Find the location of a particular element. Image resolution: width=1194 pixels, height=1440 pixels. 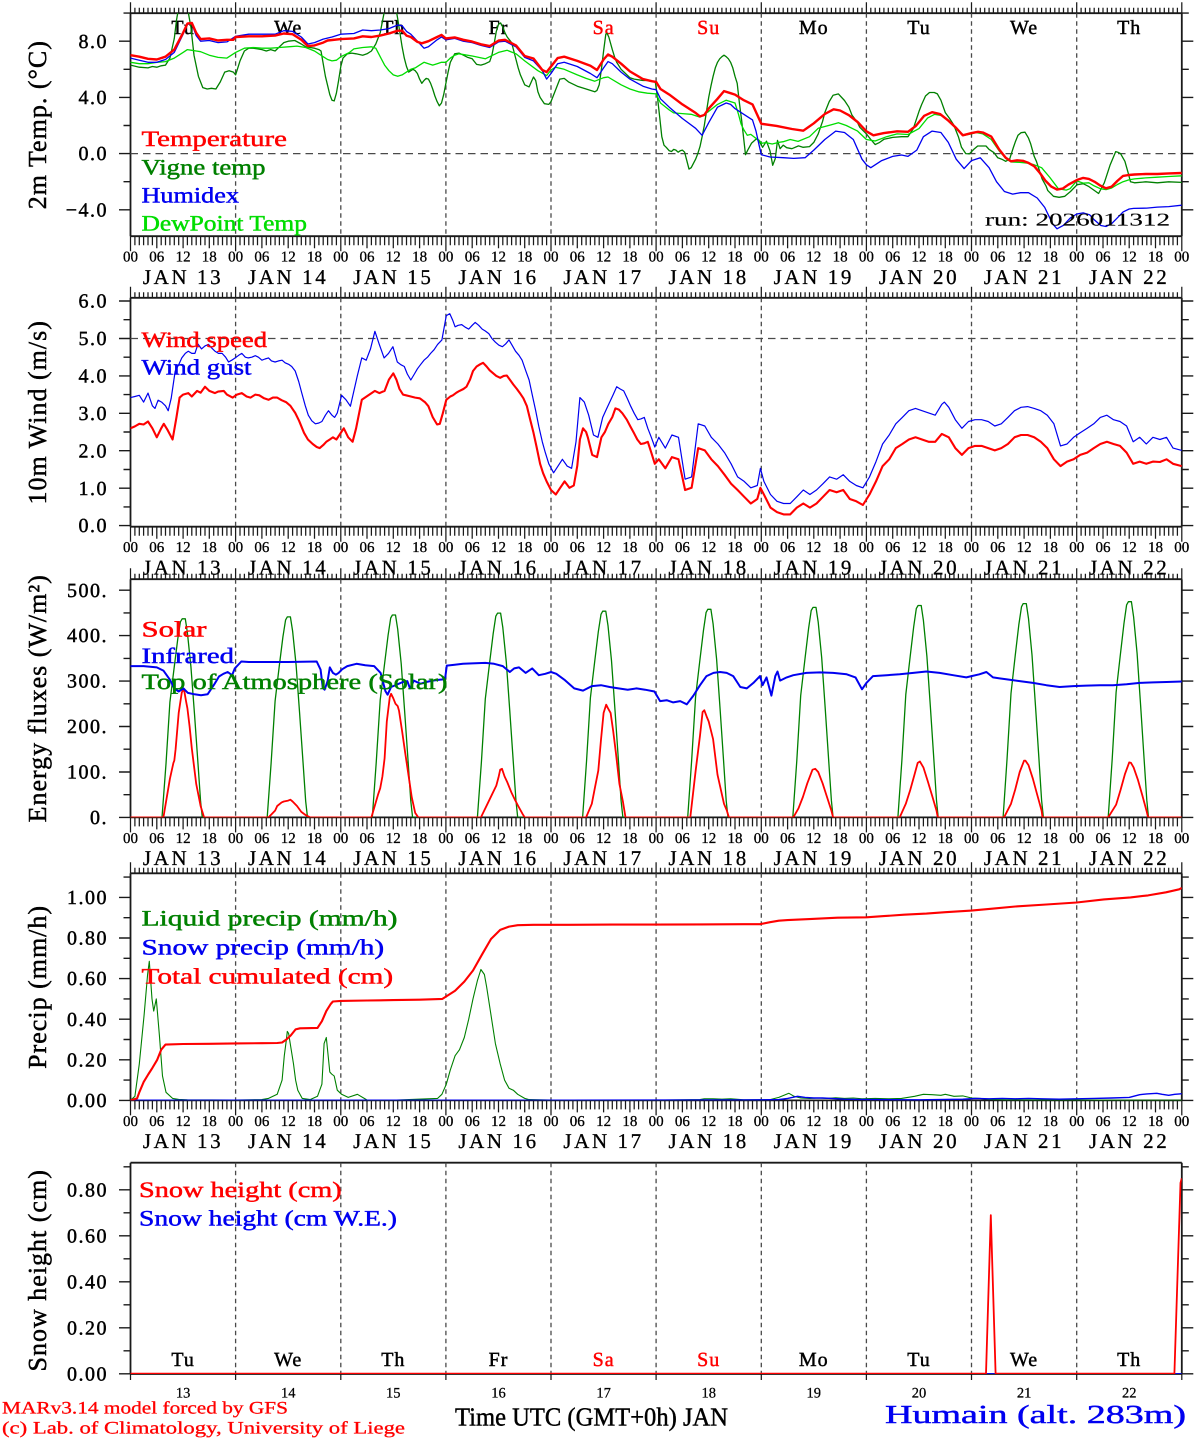

svg-text: Humain (alt. 283m) is located at coordinates (1035, 1414).